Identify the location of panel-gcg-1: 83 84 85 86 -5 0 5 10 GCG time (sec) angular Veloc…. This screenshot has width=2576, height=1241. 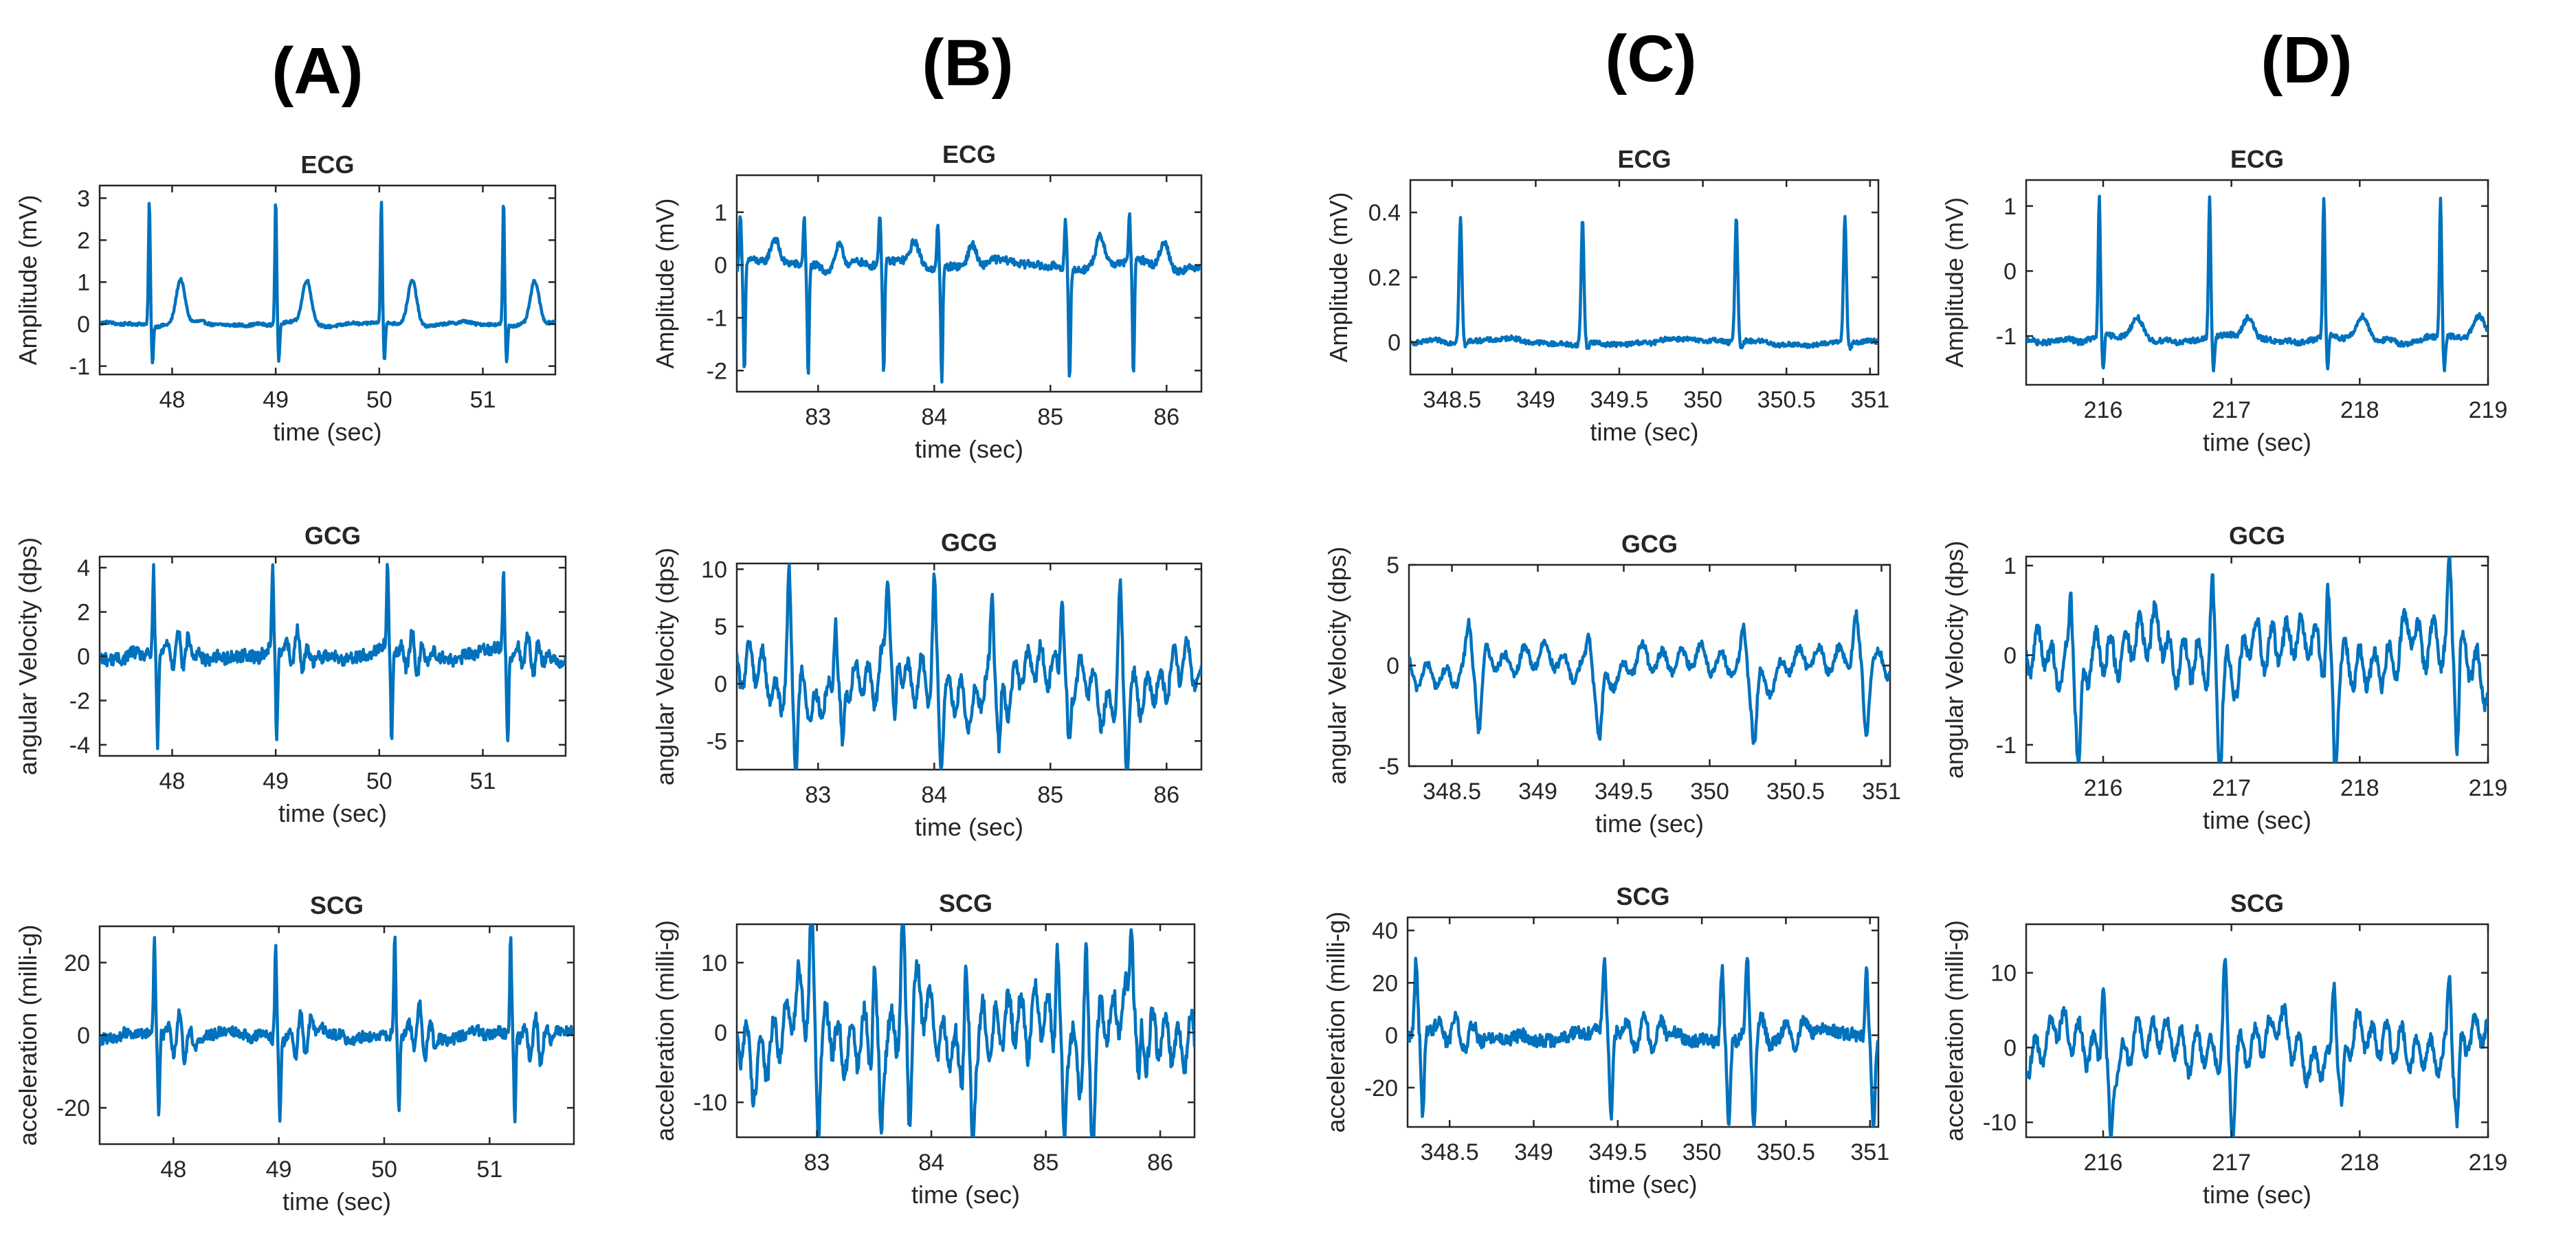
(927, 684).